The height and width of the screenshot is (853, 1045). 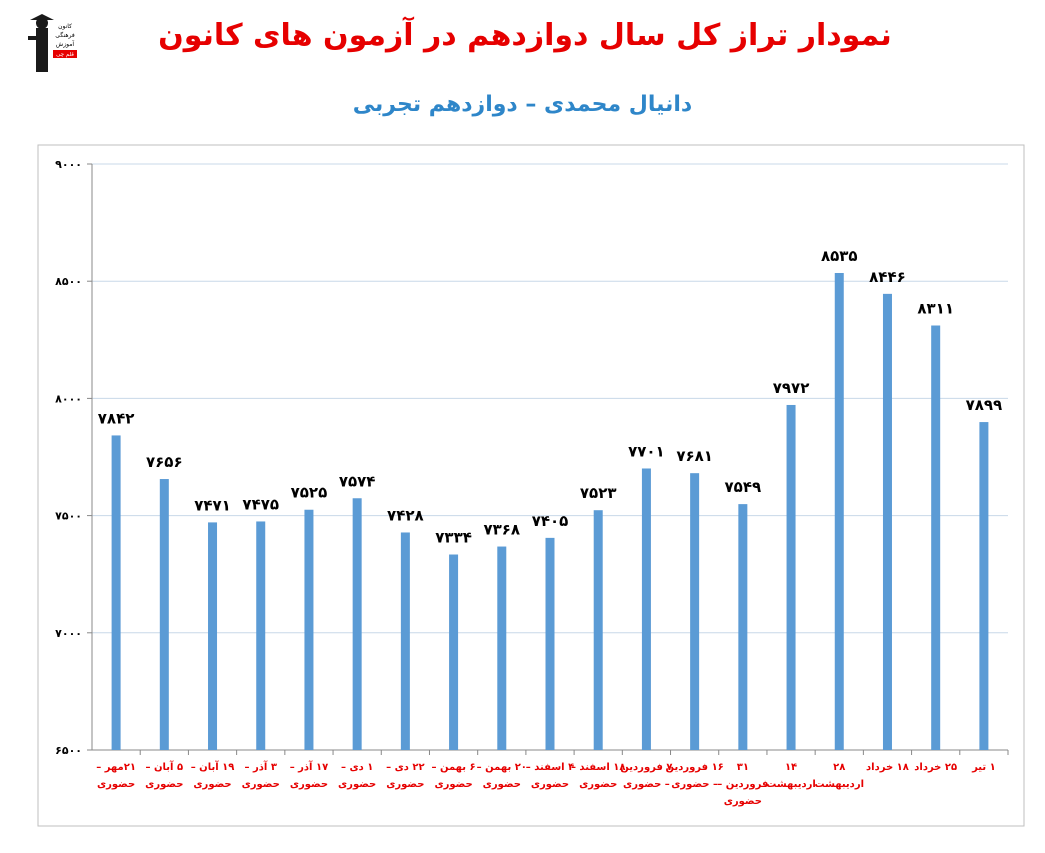 I want to click on x-category-label: ۶ بهمن –, so click(x=454, y=767).